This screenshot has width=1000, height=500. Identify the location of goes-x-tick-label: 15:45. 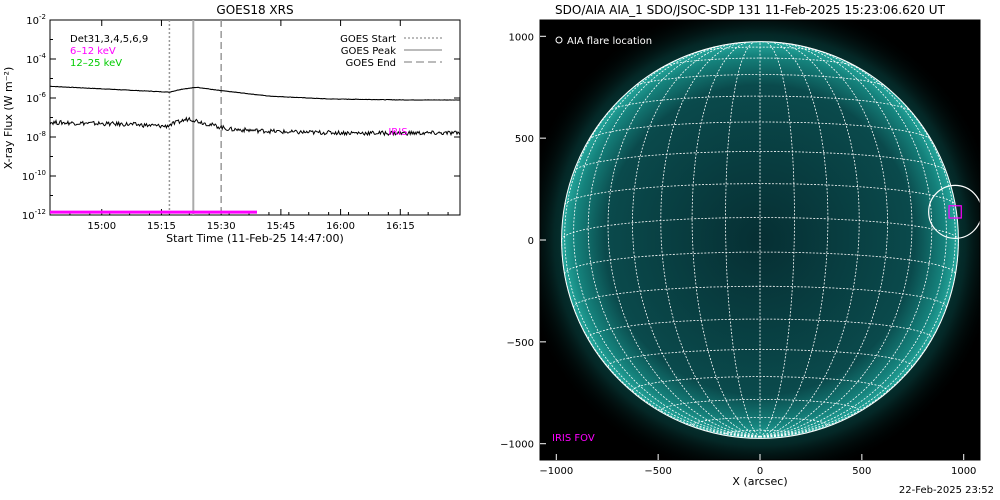
(280, 226).